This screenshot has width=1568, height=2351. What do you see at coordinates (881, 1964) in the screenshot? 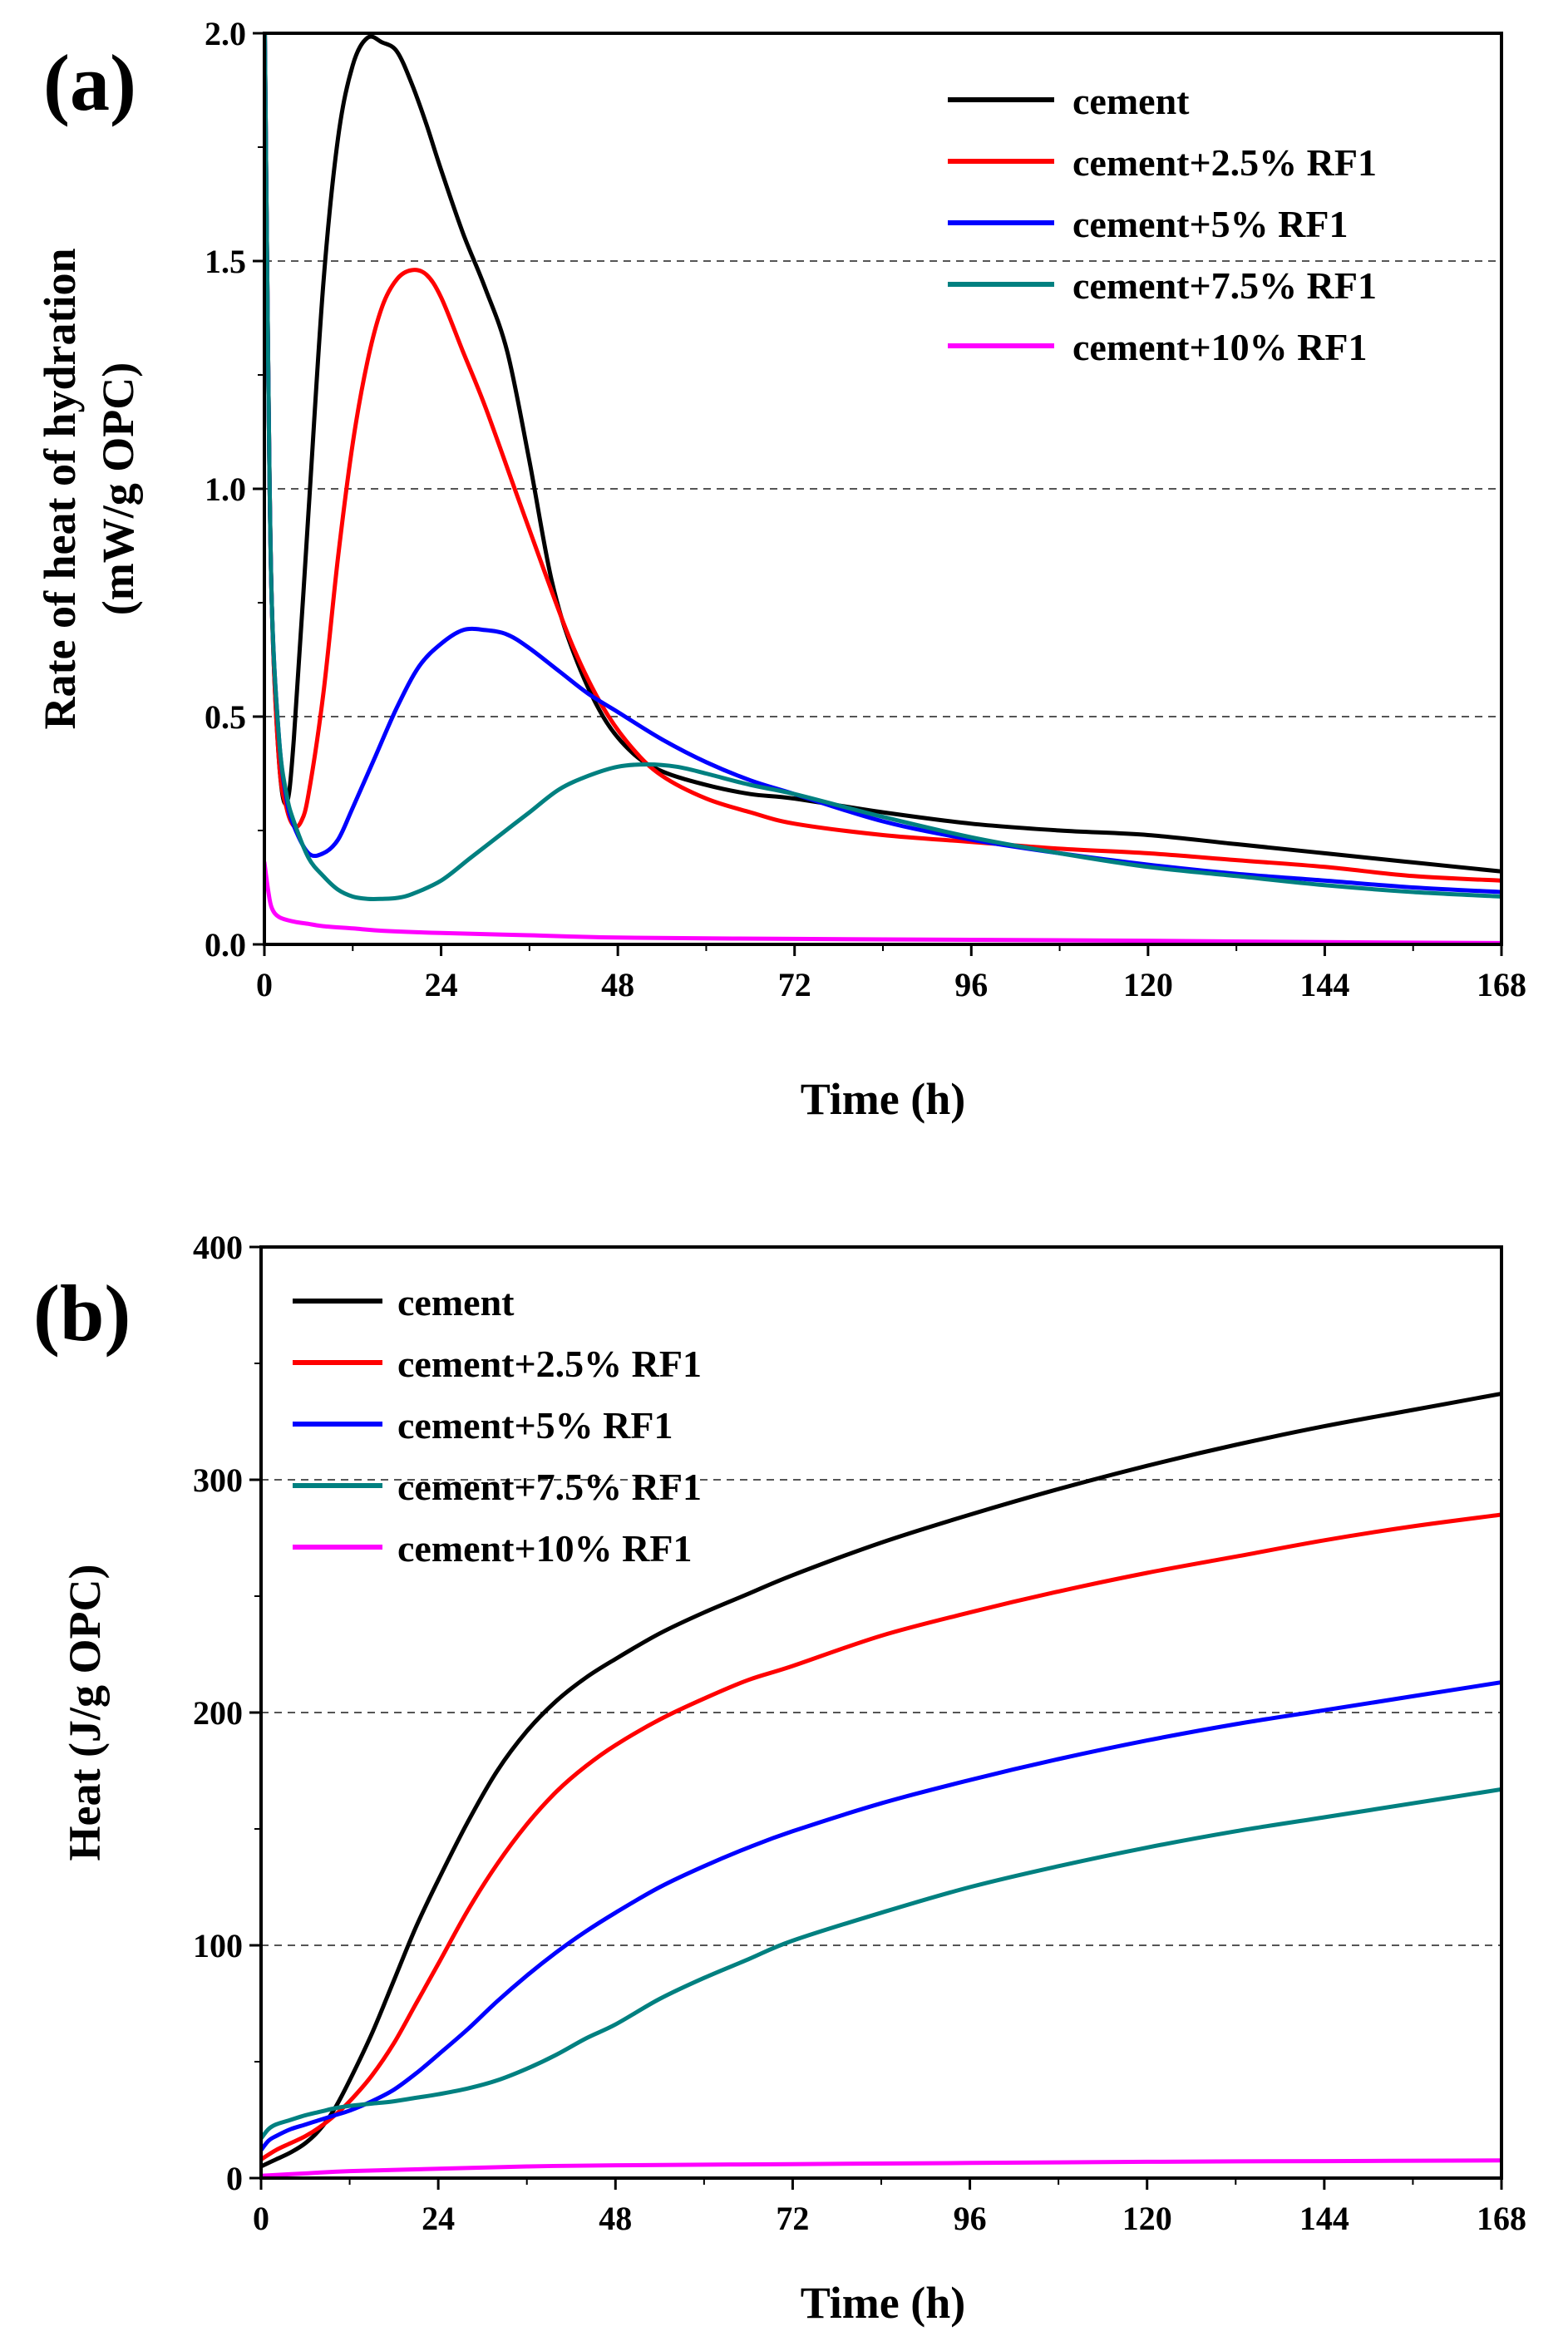
I see `series-line-cement-7-5-rf1` at bounding box center [881, 1964].